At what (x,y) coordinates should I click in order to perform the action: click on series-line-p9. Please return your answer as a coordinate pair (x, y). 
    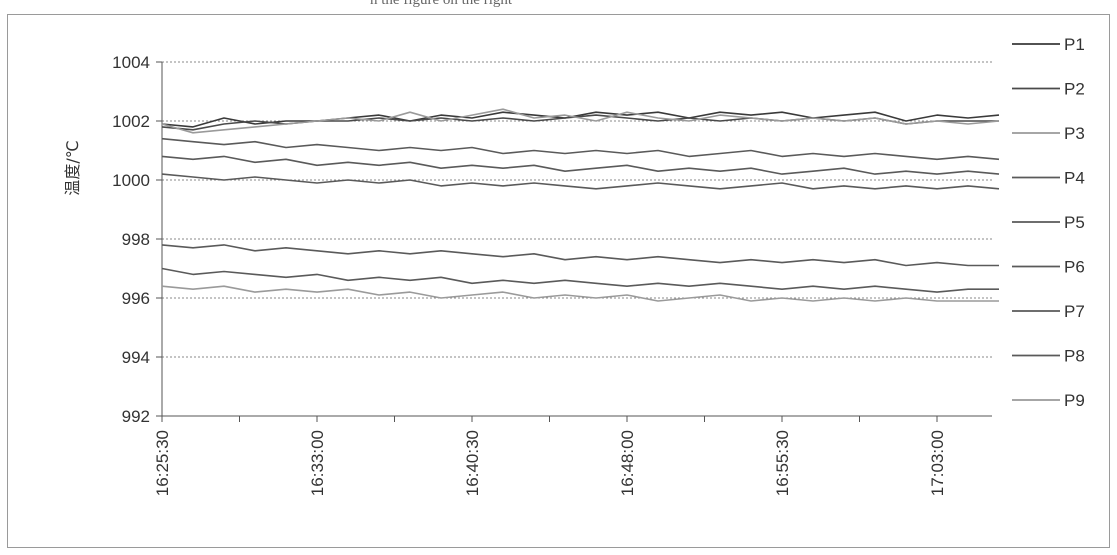
    Looking at the image, I should click on (580, 293).